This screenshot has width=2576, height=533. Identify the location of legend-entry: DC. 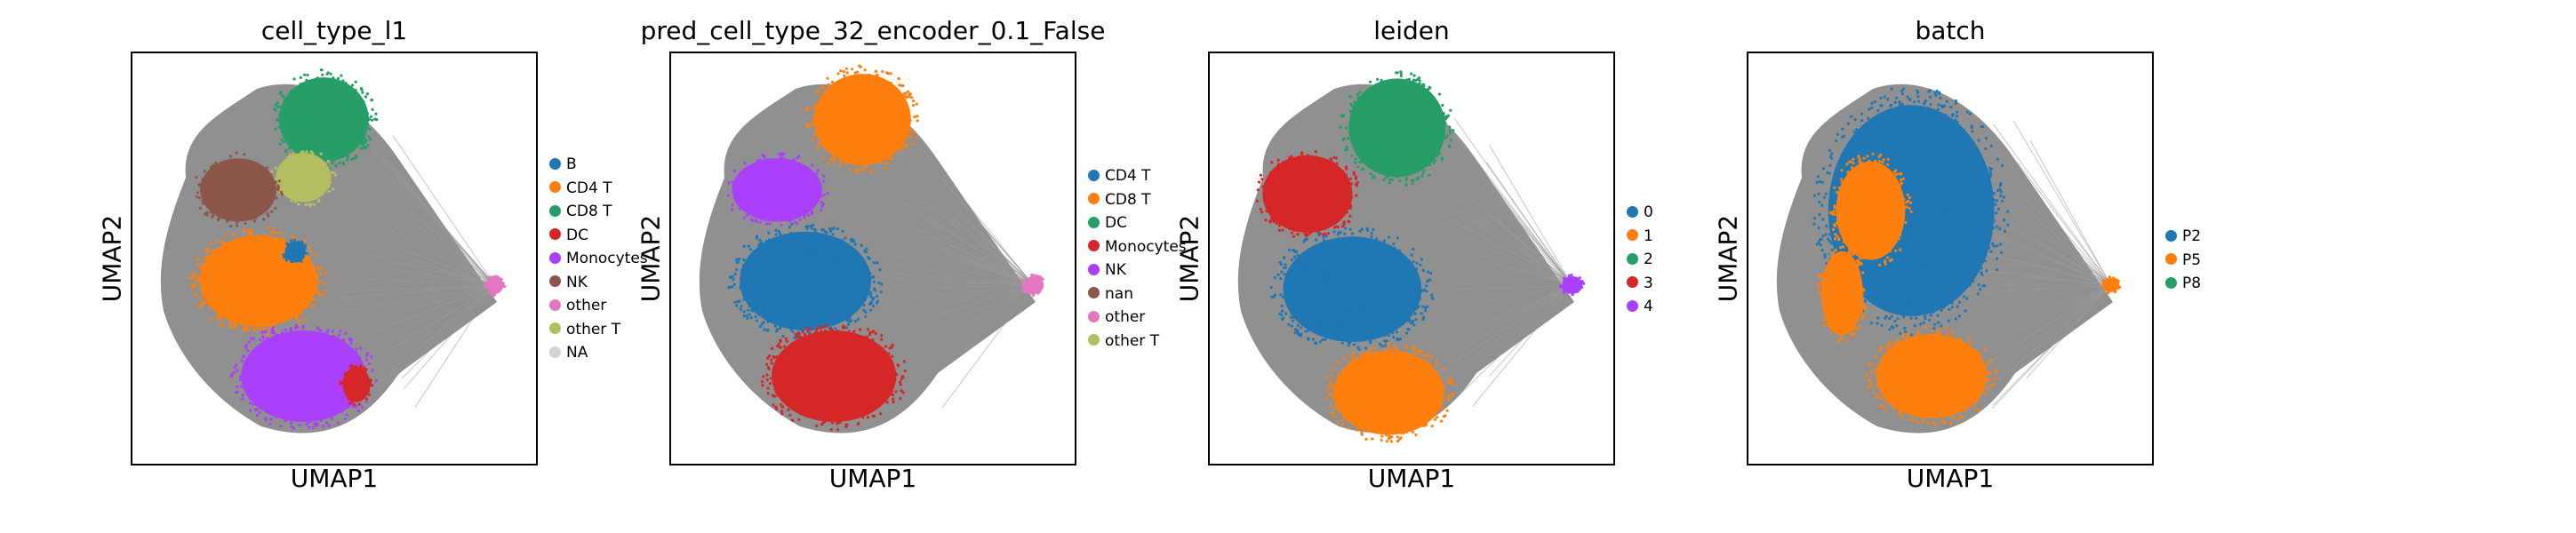
(1107, 223).